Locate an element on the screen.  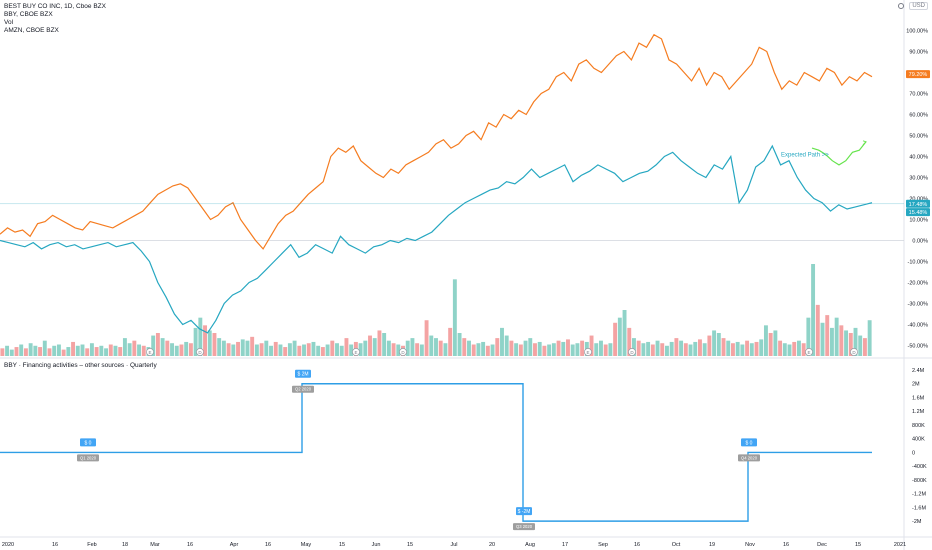
indicator-period-label: Q4 2020 is located at coordinates (749, 457).